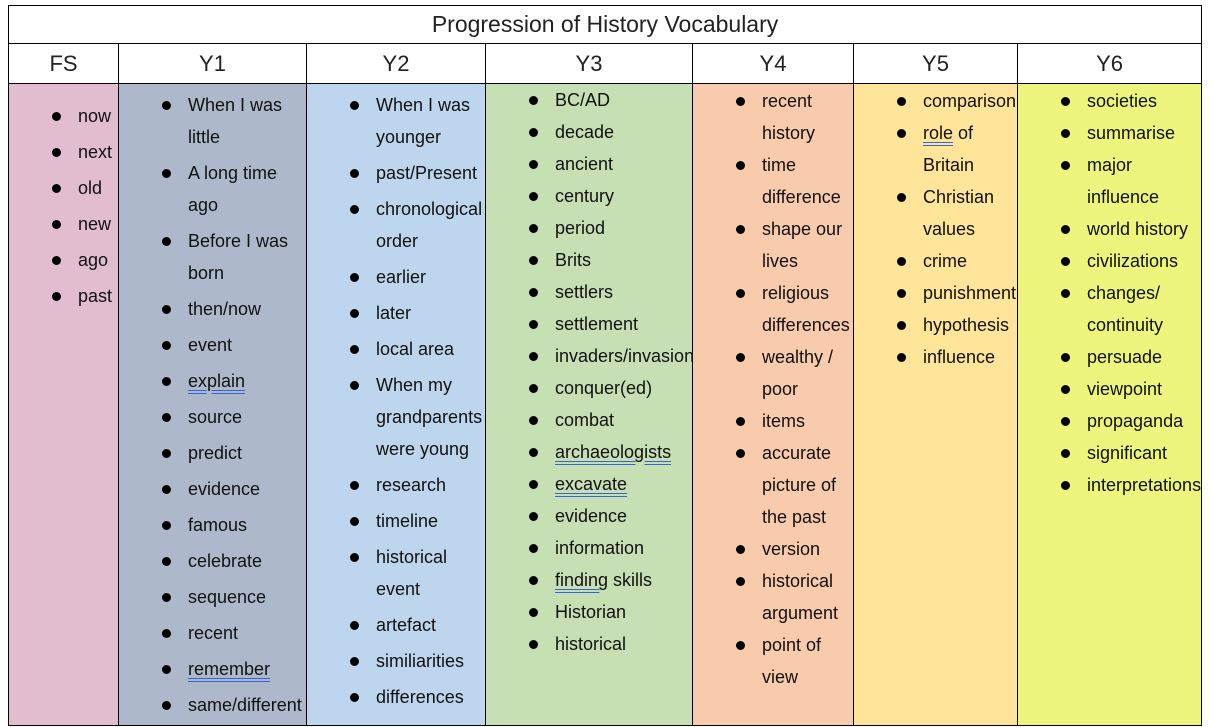 Image resolution: width=1212 pixels, height=727 pixels. Describe the element at coordinates (83, 116) in the screenshot. I see `vocabulary-item: now` at that location.